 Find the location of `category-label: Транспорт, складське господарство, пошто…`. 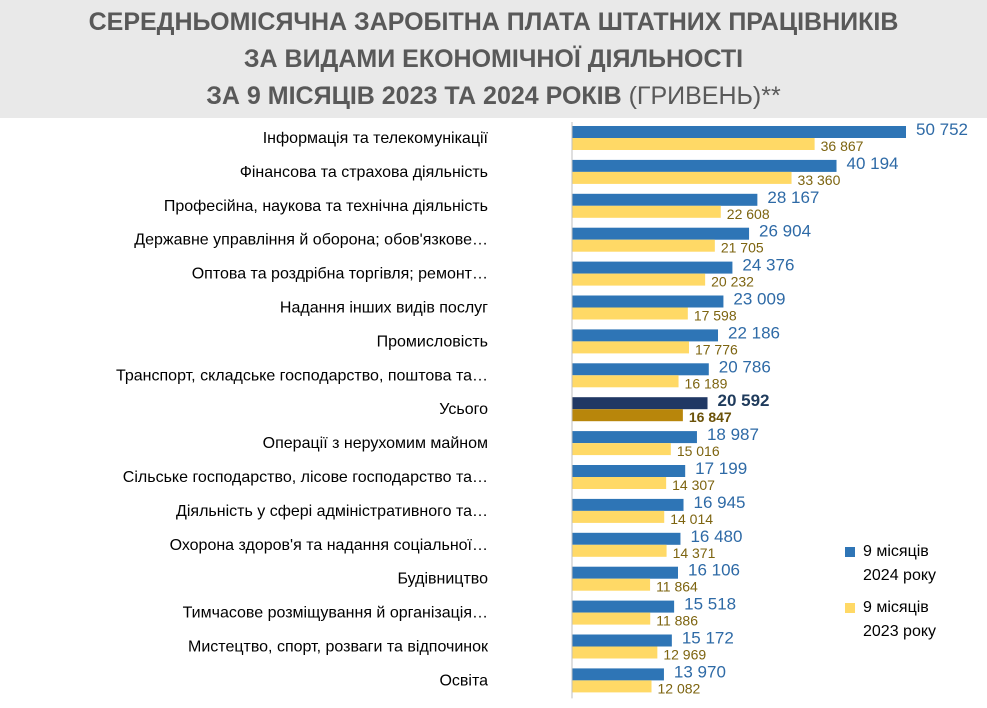

category-label: Транспорт, складське господарство, пошто… is located at coordinates (302, 375).